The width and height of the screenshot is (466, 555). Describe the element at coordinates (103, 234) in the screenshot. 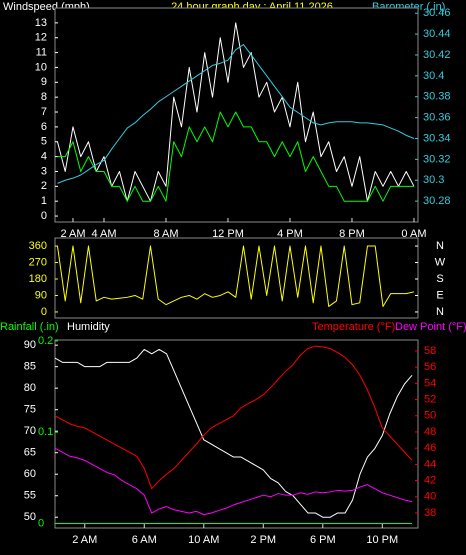

I see `x-tick-label: 4 AM` at that location.